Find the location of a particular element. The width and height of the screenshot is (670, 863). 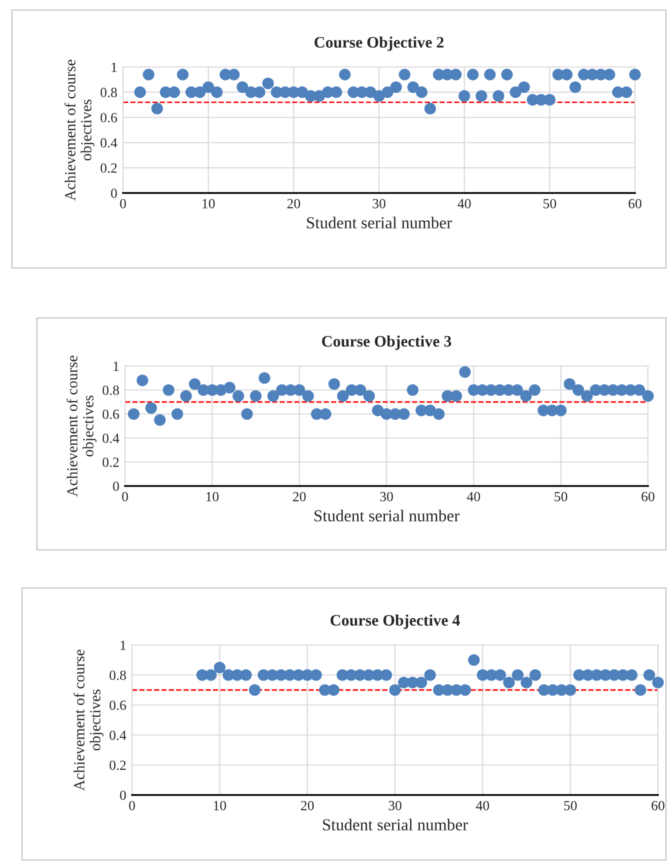

y-tick-label: 0 is located at coordinates (116, 486).